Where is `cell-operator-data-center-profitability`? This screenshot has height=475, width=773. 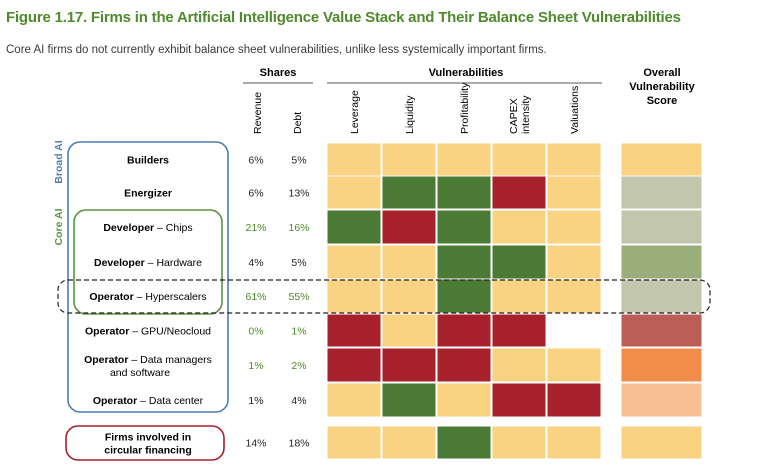
cell-operator-data-center-profitability is located at coordinates (464, 400).